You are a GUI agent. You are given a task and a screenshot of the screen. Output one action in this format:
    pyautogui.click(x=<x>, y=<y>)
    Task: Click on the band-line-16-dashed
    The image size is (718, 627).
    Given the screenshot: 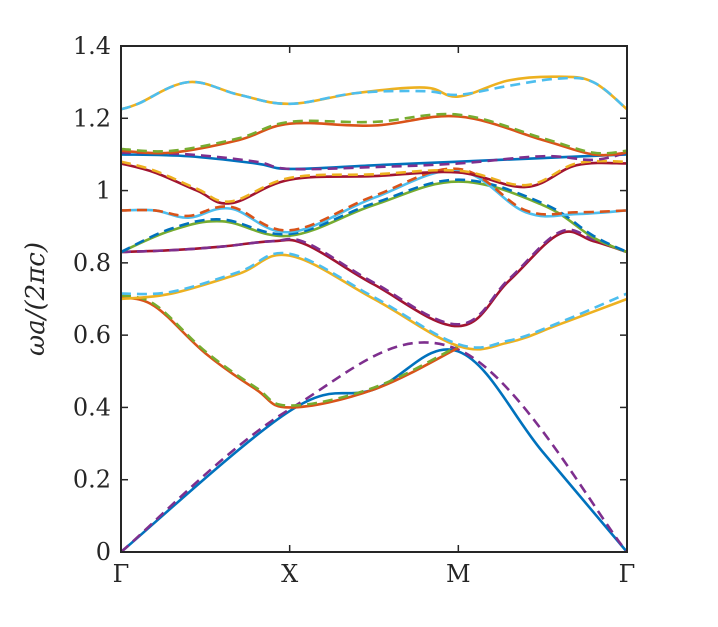 What is the action you would take?
    pyautogui.click(x=374, y=161)
    